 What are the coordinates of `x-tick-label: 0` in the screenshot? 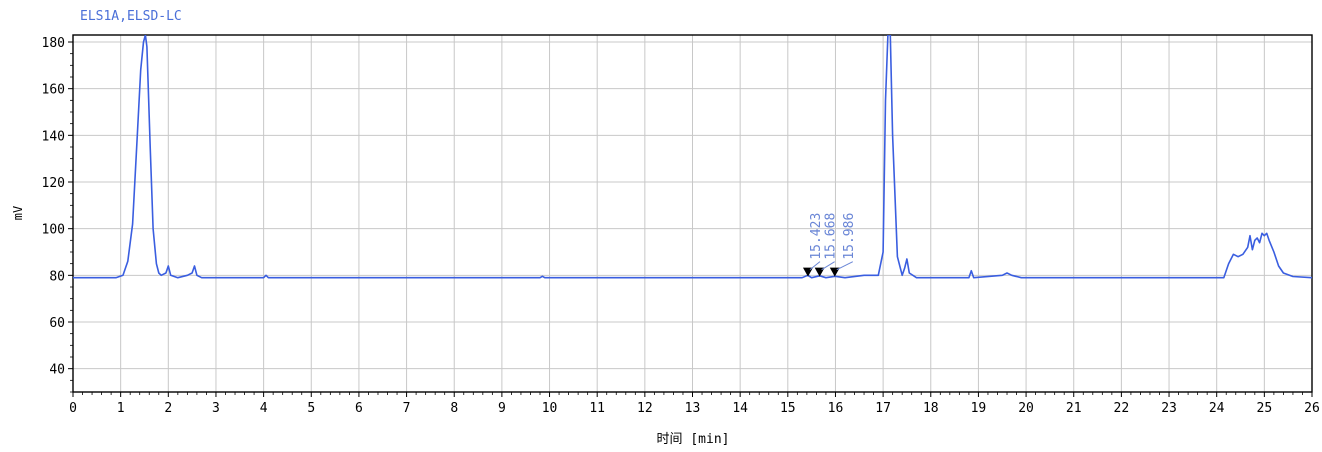 It's located at (73, 408).